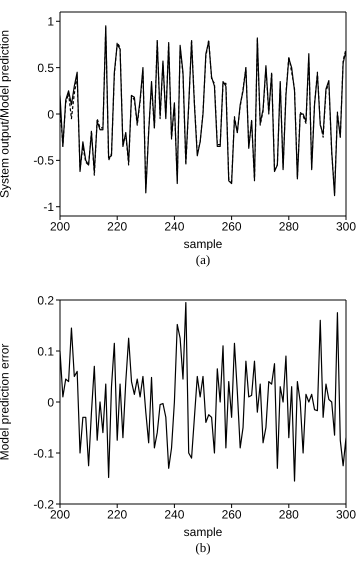 The width and height of the screenshot is (360, 566). Describe the element at coordinates (50, 21) in the screenshot. I see `y-tick-label: 1` at that location.